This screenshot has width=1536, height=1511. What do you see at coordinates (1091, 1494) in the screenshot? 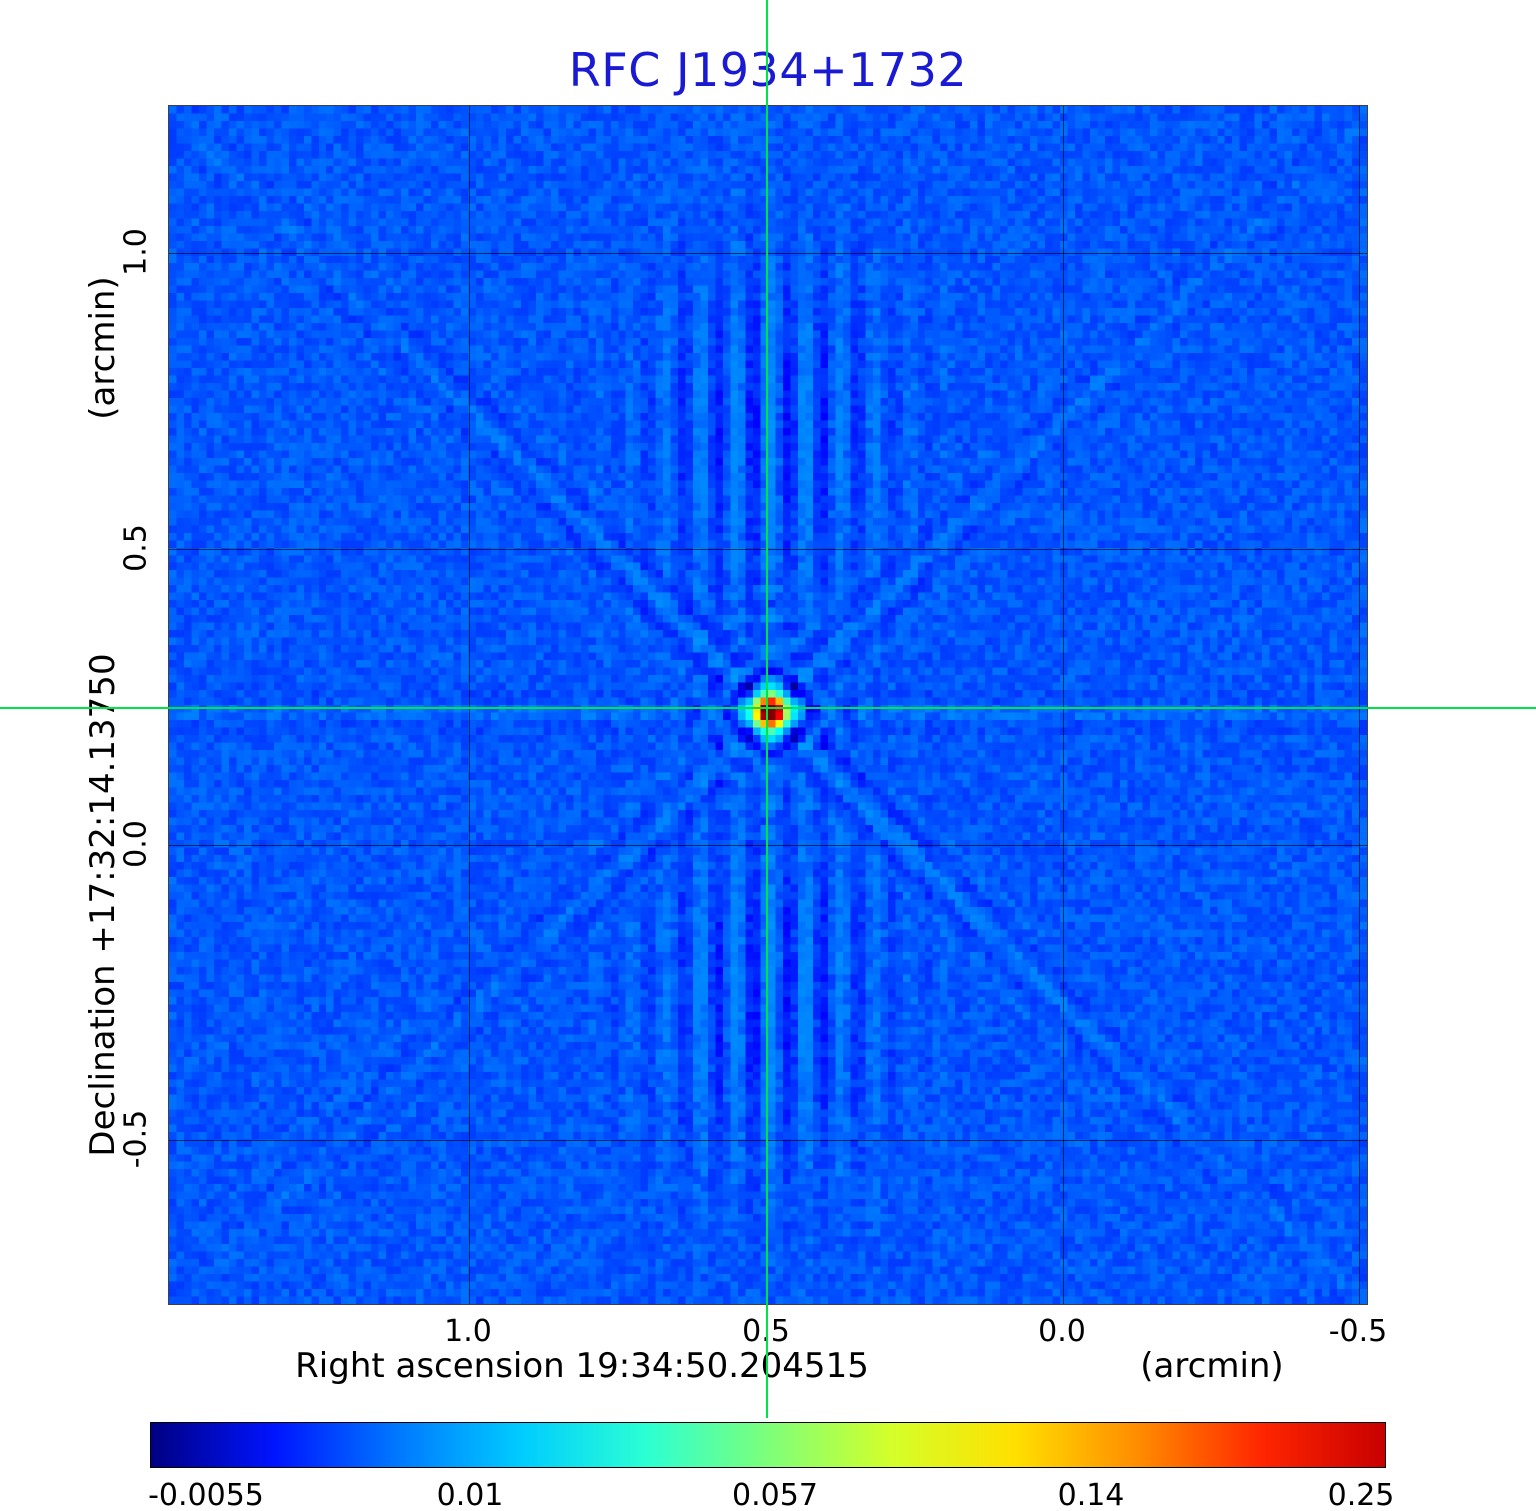
I see `colorbar-tick-label: 0.14` at bounding box center [1091, 1494].